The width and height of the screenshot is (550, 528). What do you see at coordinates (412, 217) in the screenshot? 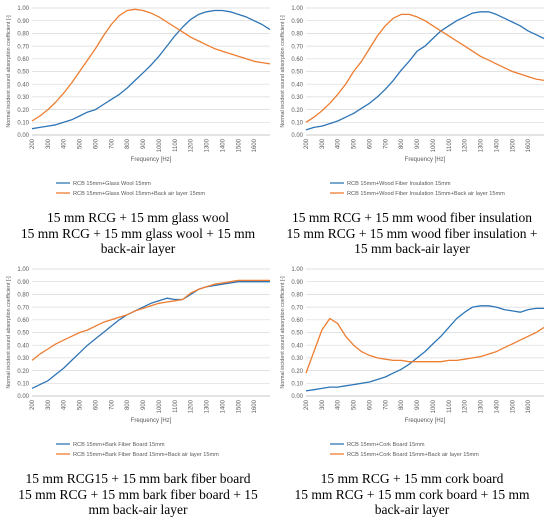
I see `caption-line-1: 15 mm RCG + 15 mm wood fiber insulation` at bounding box center [412, 217].